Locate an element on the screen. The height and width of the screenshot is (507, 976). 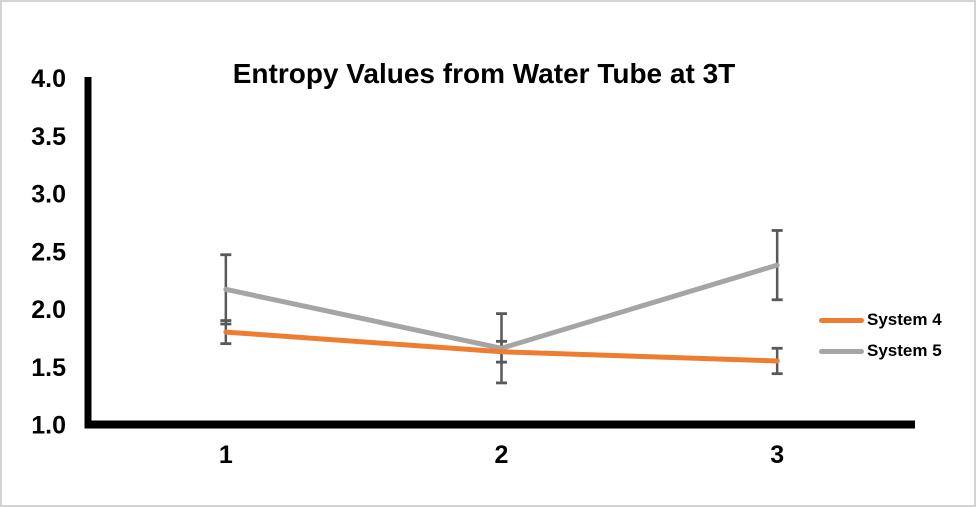
x-tick-label: 1 is located at coordinates (226, 455).